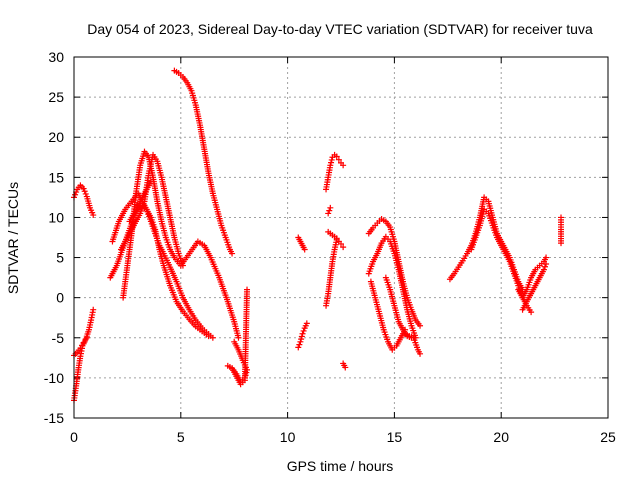 The width and height of the screenshot is (640, 480). I want to click on series-late-bottom, so click(413, 343).